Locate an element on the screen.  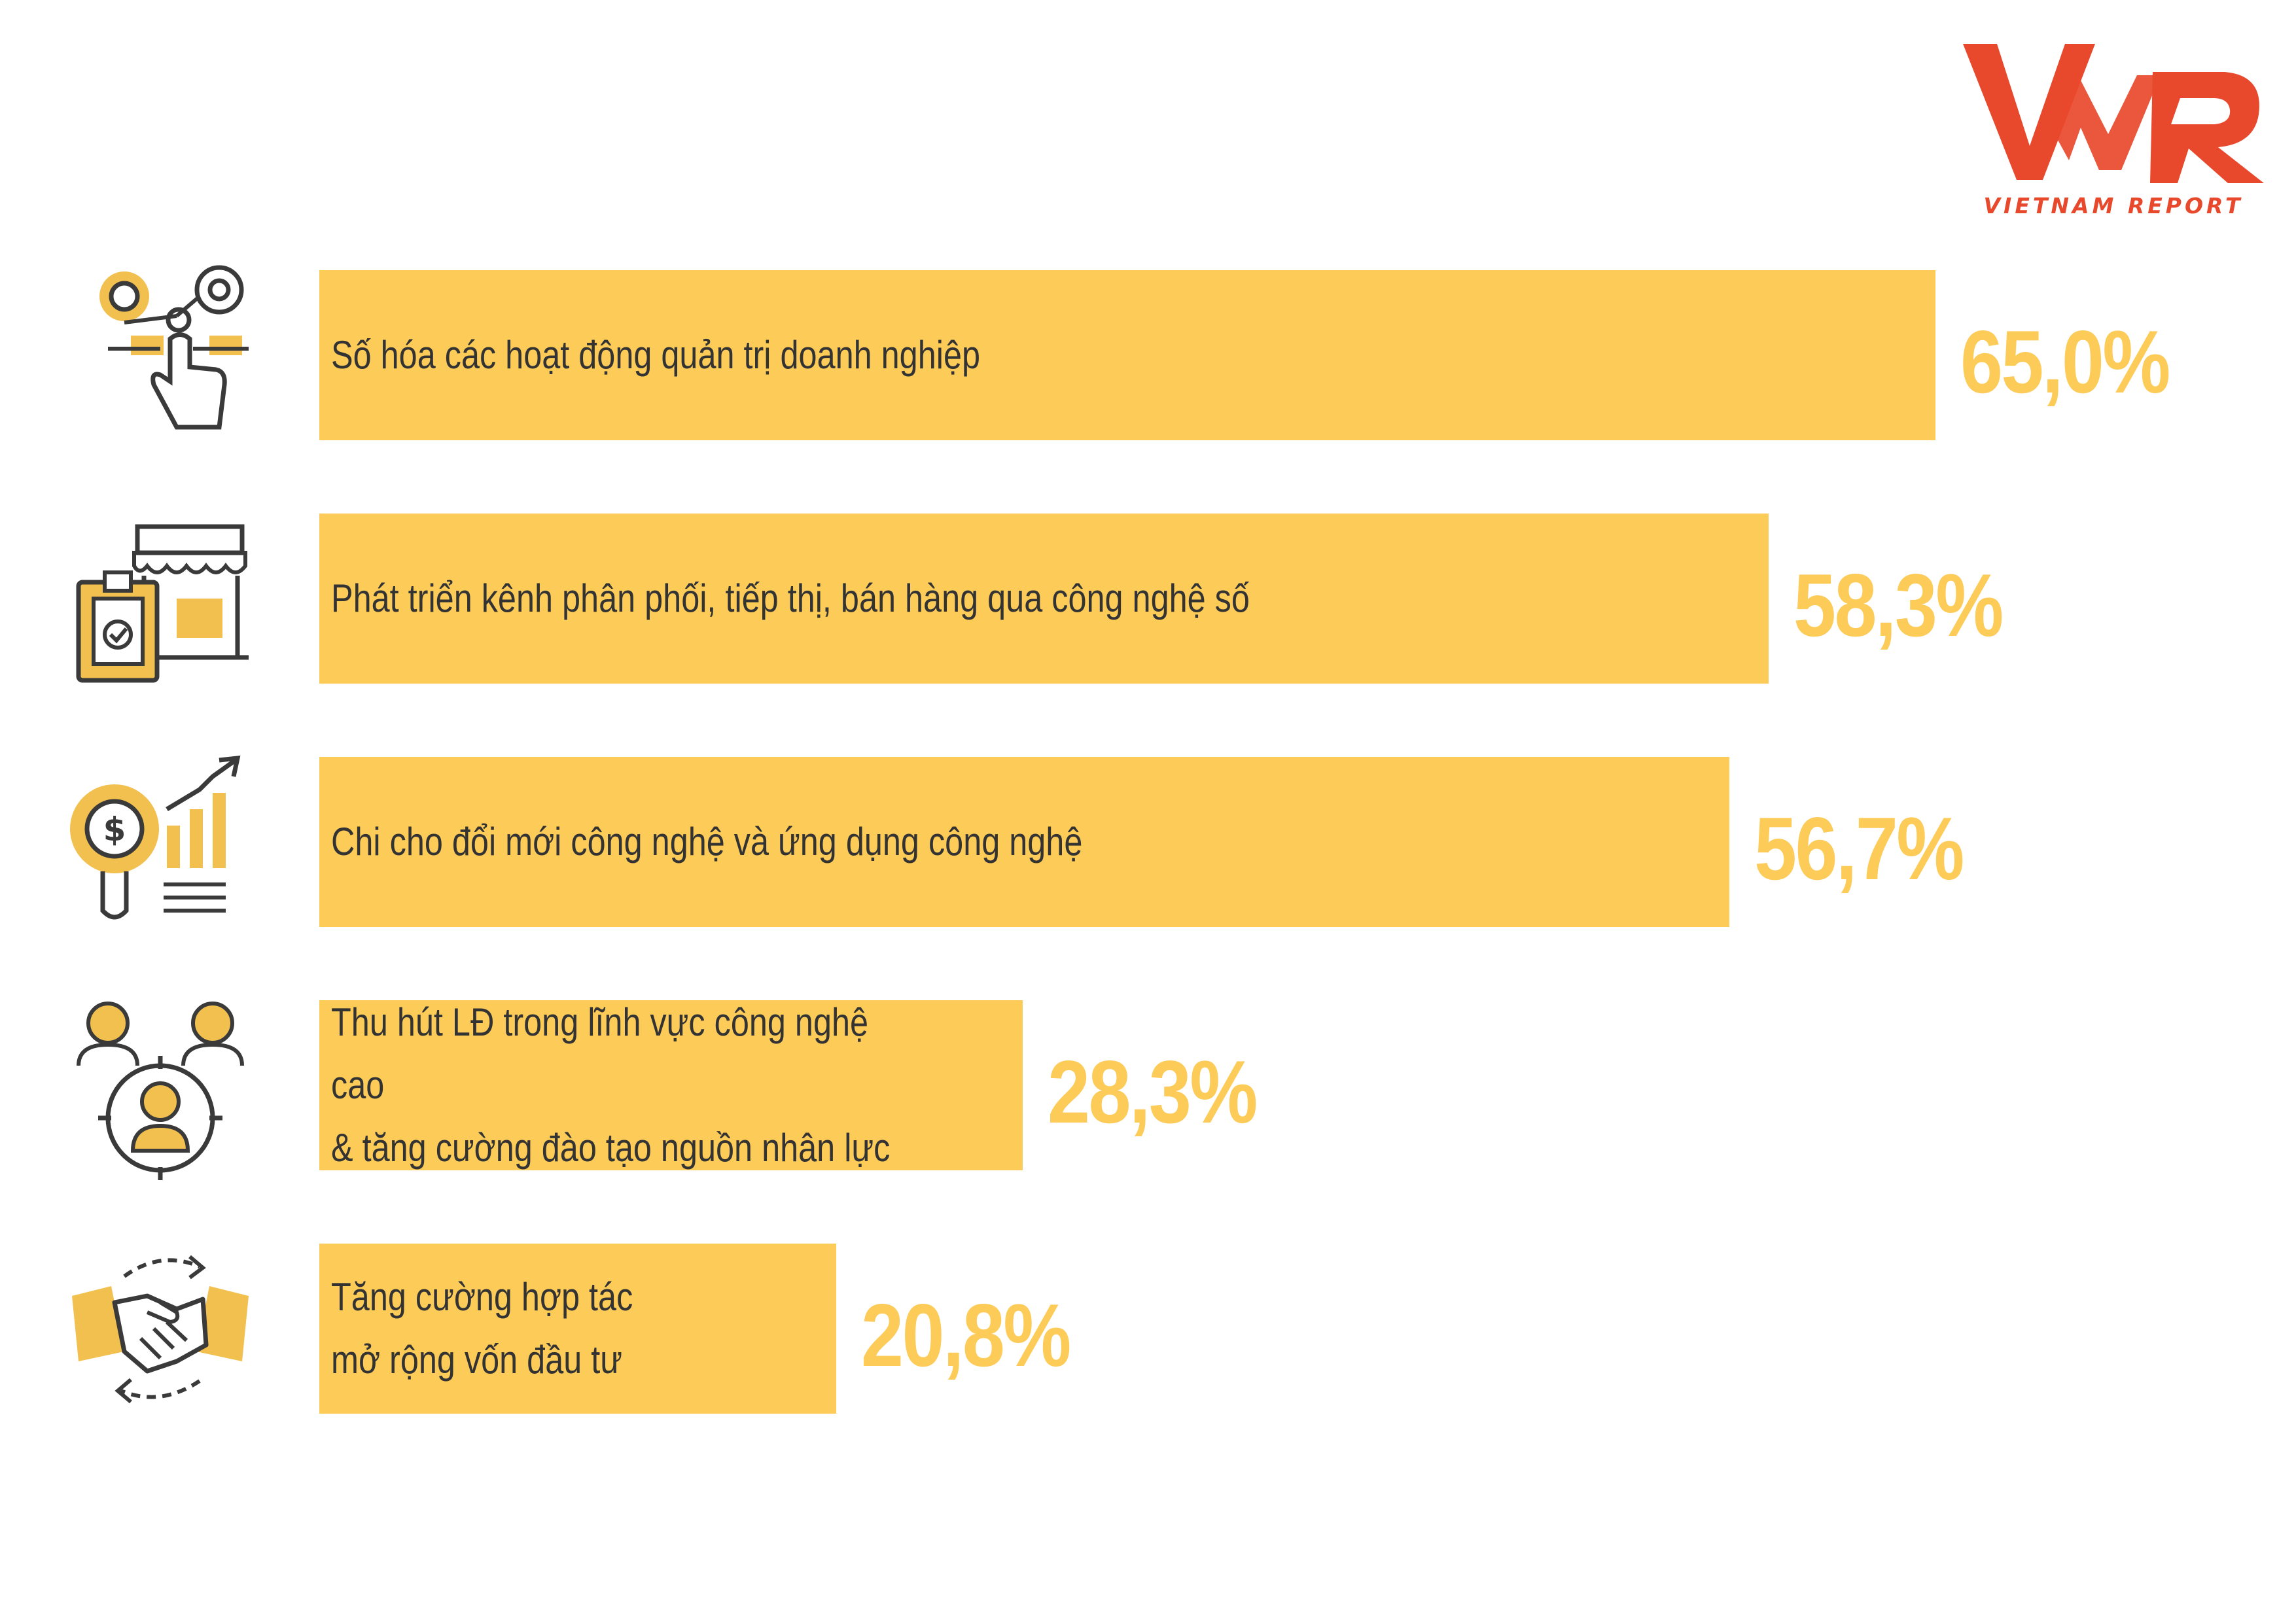
digital-management-icon is located at coordinates (160, 355).